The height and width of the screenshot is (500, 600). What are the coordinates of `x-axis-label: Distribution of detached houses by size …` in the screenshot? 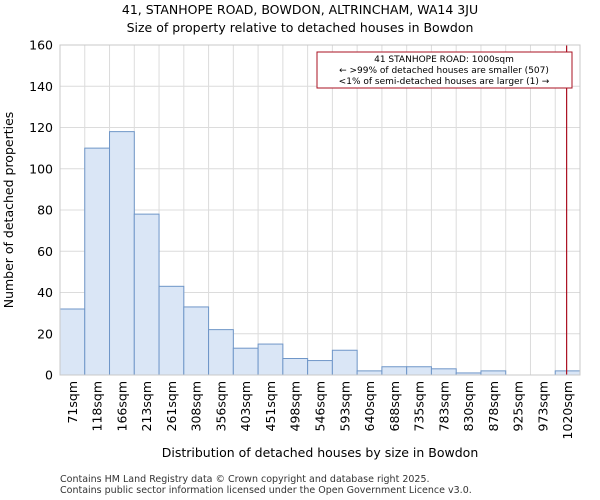 It's located at (320, 452).